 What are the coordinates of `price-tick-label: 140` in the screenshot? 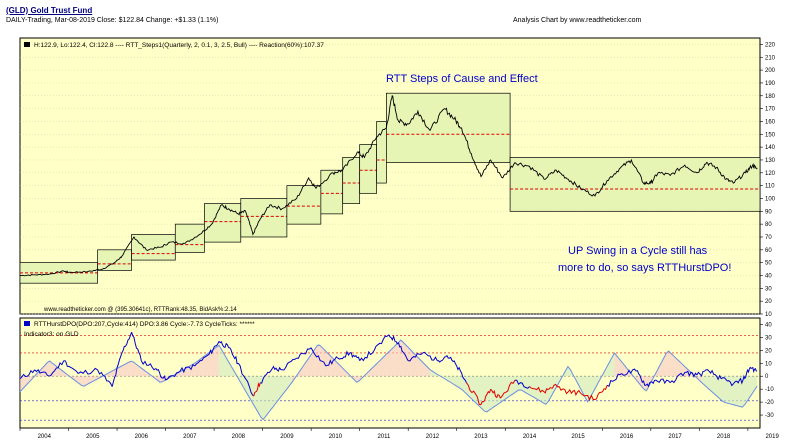 It's located at (770, 148).